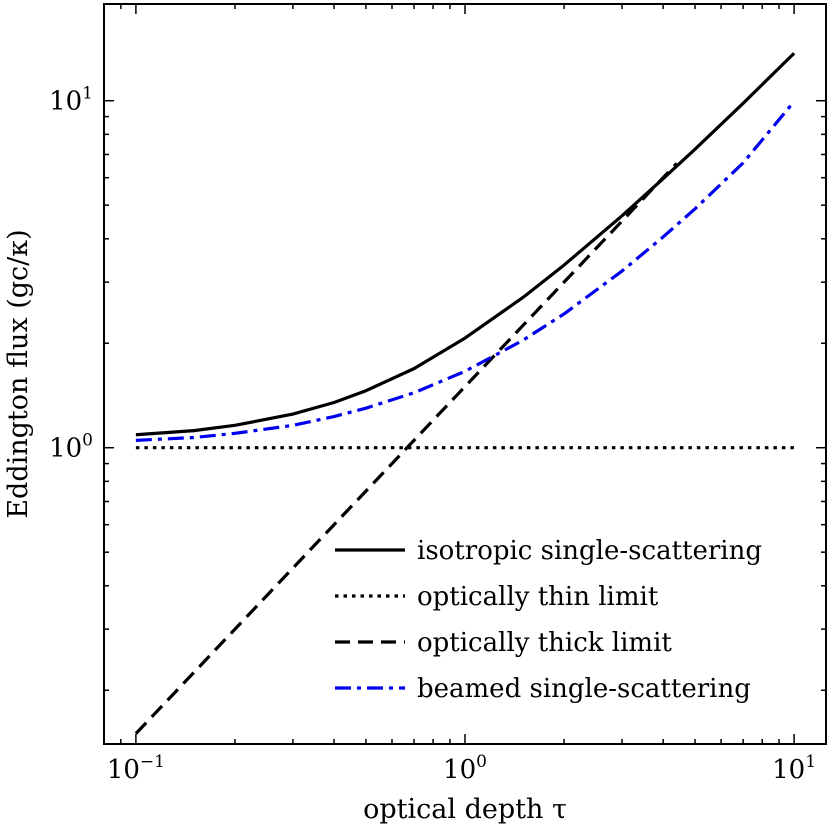 The height and width of the screenshot is (835, 830). I want to click on y-tick-label: 101, so click(71, 100).